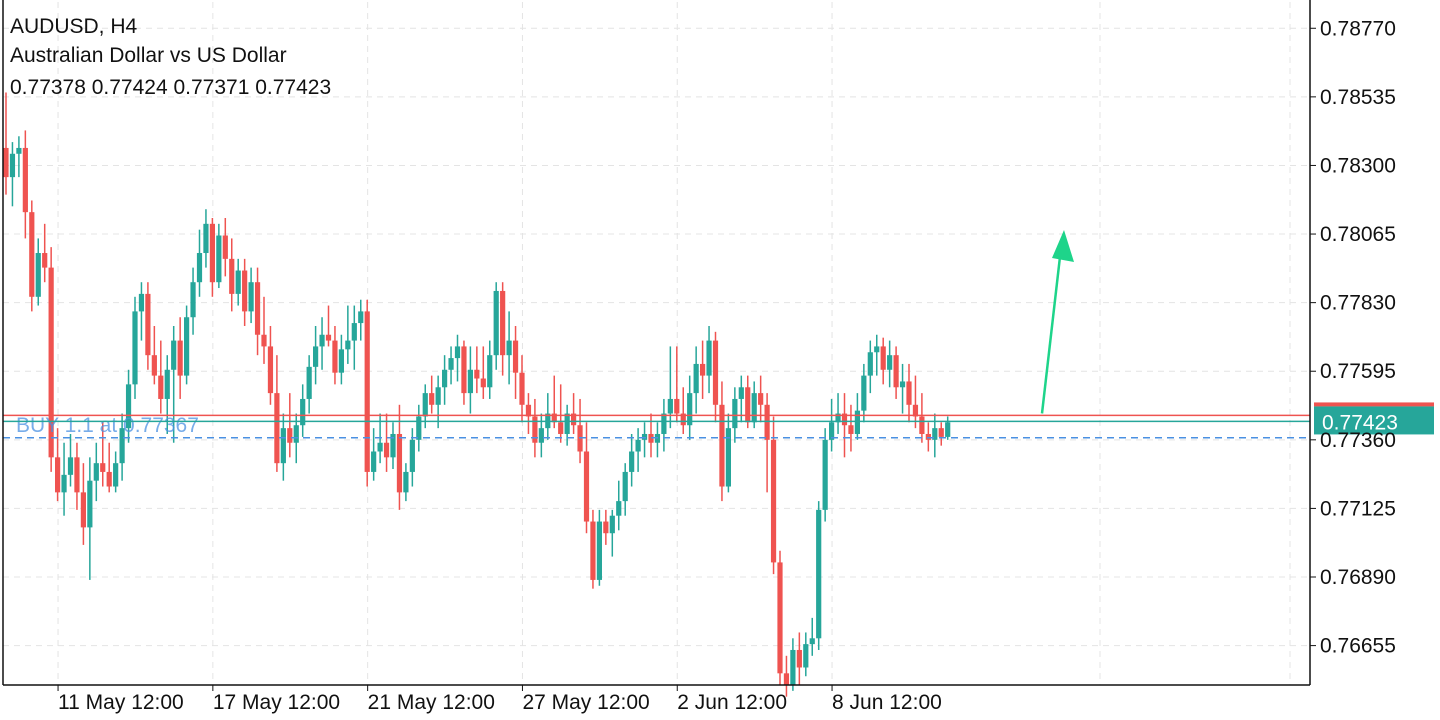 The height and width of the screenshot is (720, 1440). I want to click on ask-price-tag, so click(1374, 404).